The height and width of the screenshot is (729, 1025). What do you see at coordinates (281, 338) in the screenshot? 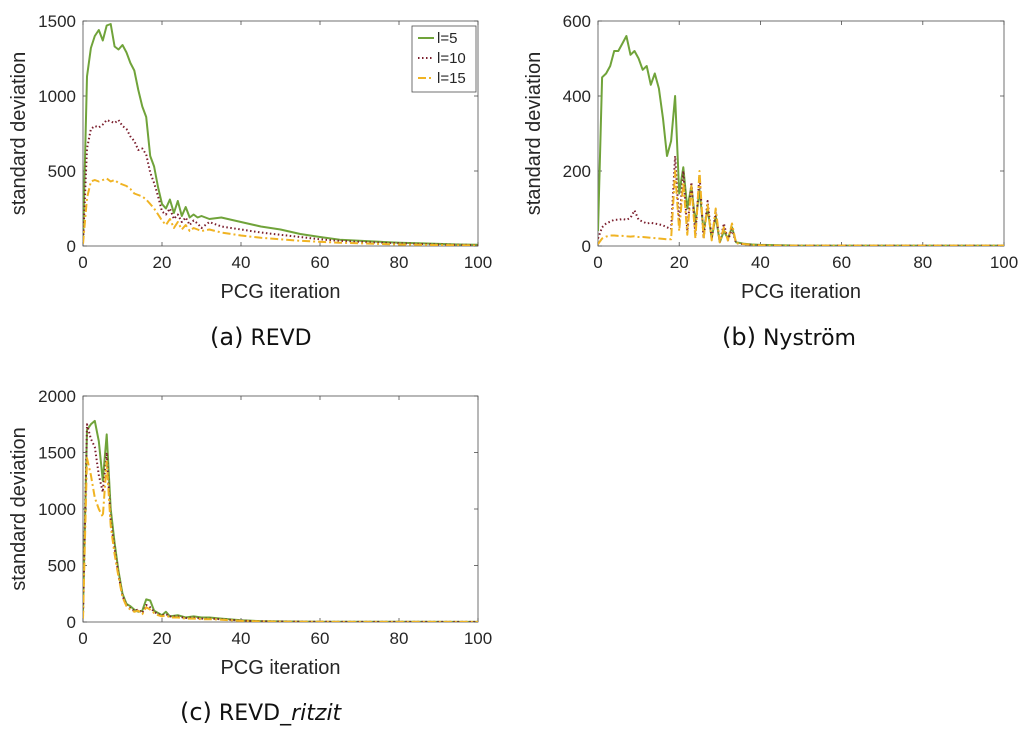
I see `caption-a-name: REVD` at bounding box center [281, 338].